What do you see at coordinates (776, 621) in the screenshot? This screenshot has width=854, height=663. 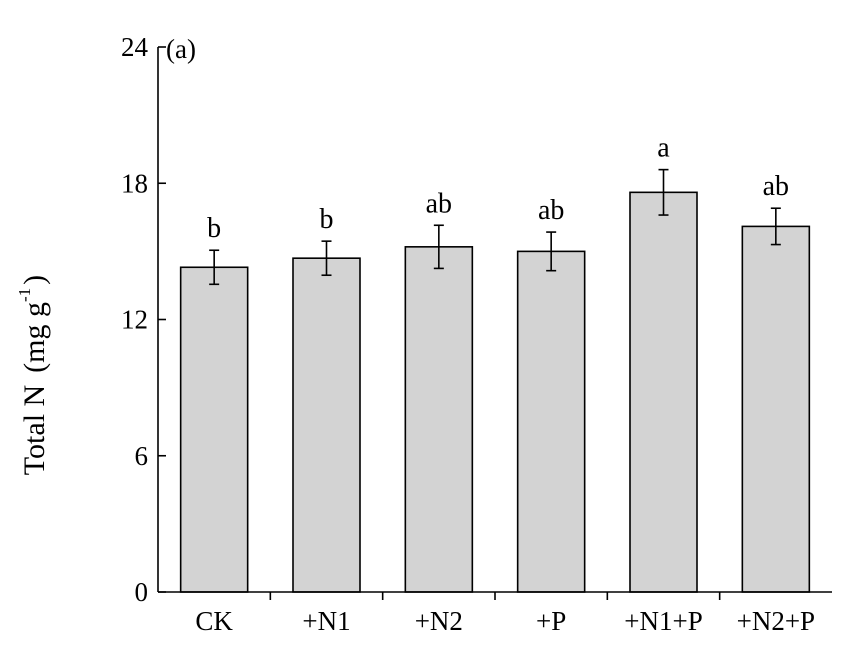 I see `x-tick-label-5: +N2+P` at bounding box center [776, 621].